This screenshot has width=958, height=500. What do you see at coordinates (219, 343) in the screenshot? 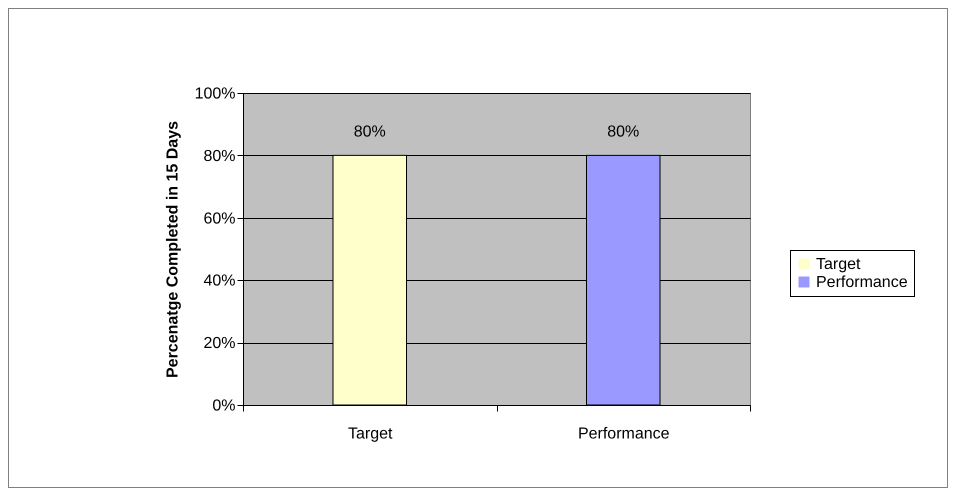
I see `y-tick-label: 20%` at bounding box center [219, 343].